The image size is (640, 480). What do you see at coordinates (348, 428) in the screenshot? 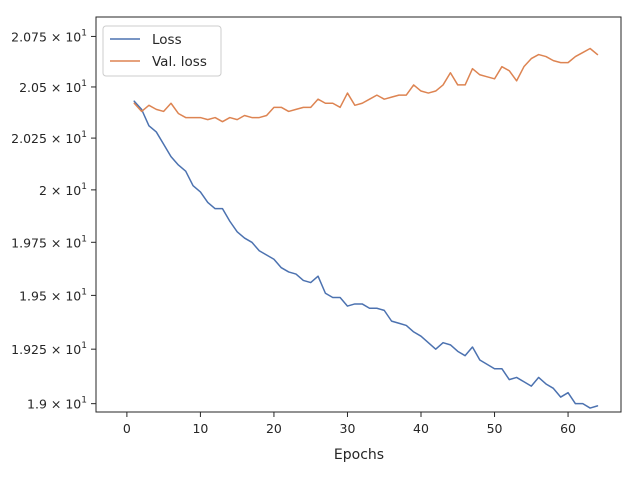
I see `x-tick-label: 30` at bounding box center [348, 428].